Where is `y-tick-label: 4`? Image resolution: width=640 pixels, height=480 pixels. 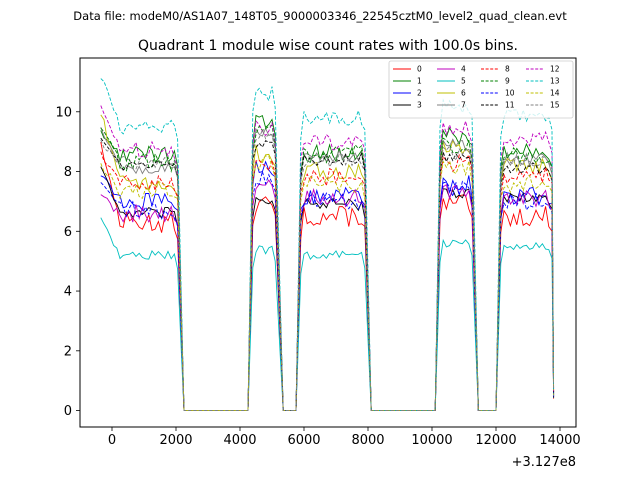 y-tick-label: 4 is located at coordinates (68, 292).